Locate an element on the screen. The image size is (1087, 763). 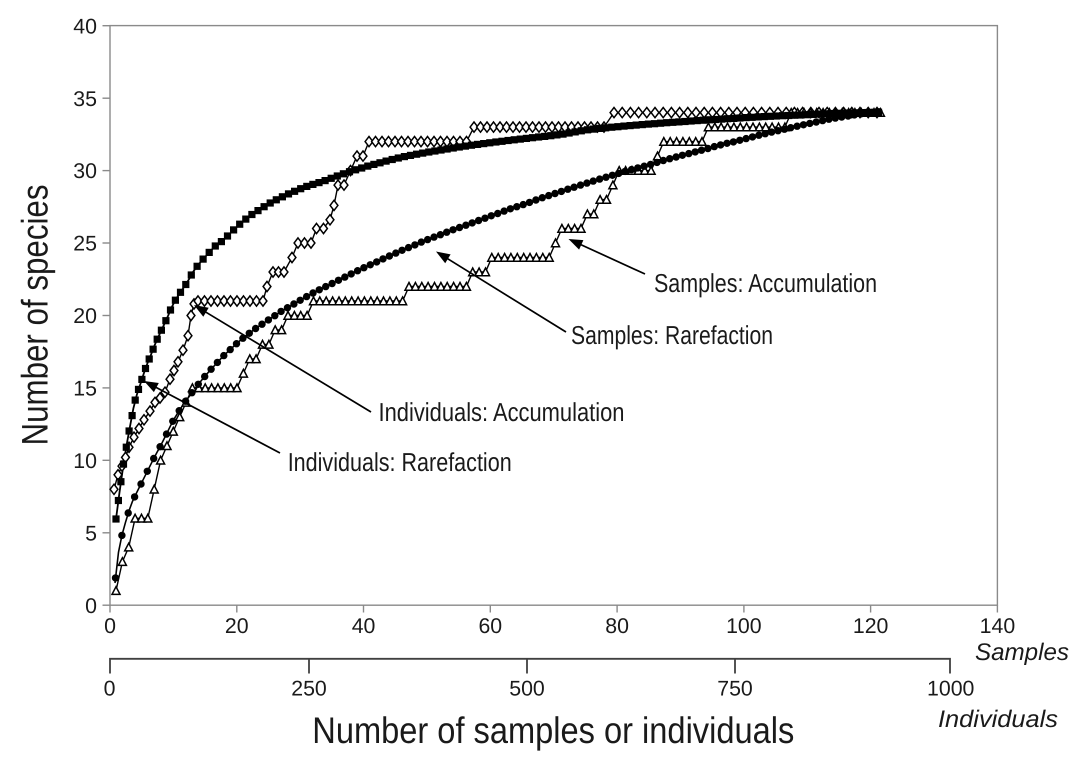
svg-text: 1000 is located at coordinates (951, 689).